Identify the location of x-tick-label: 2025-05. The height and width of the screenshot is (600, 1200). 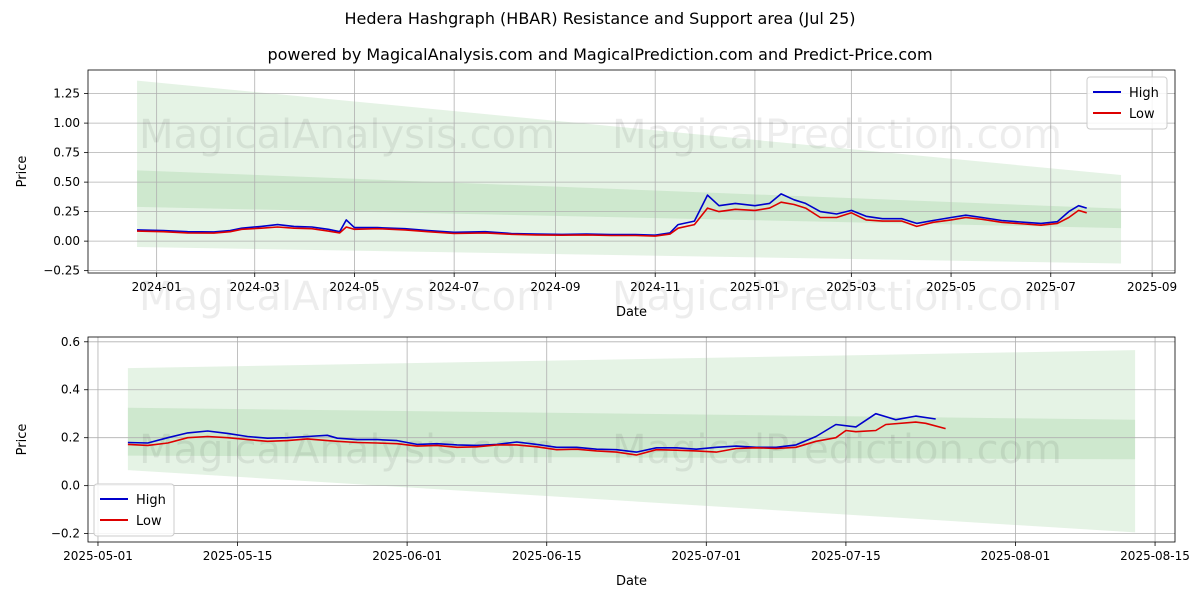
(951, 287).